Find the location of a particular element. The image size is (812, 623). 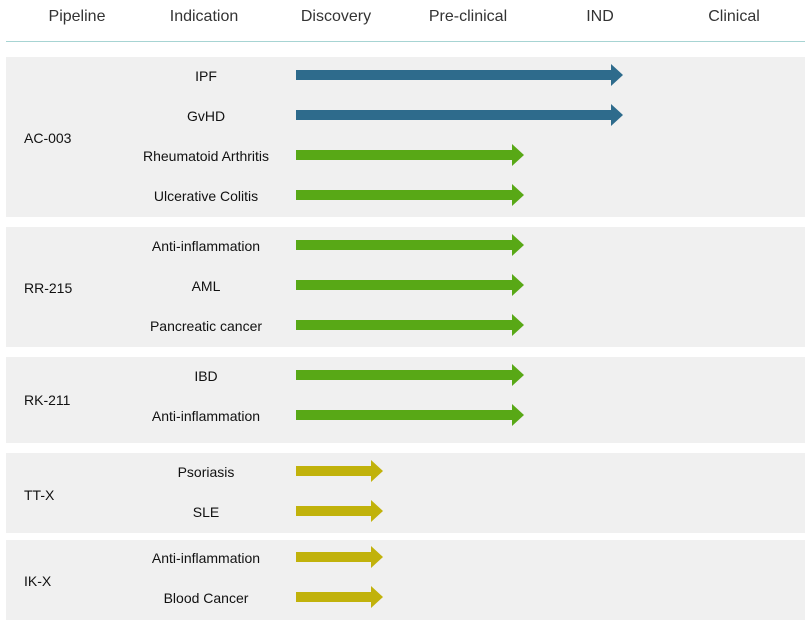

header-ind: IND is located at coordinates (600, 16).